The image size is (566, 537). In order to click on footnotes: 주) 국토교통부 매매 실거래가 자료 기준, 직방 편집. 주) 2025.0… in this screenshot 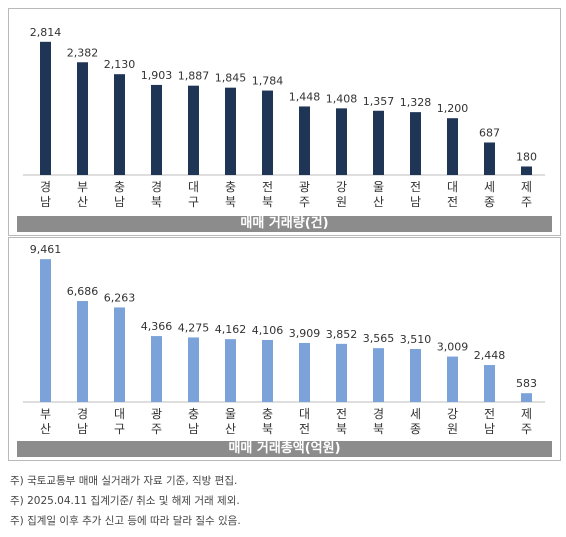, I will do `click(125, 501)`.